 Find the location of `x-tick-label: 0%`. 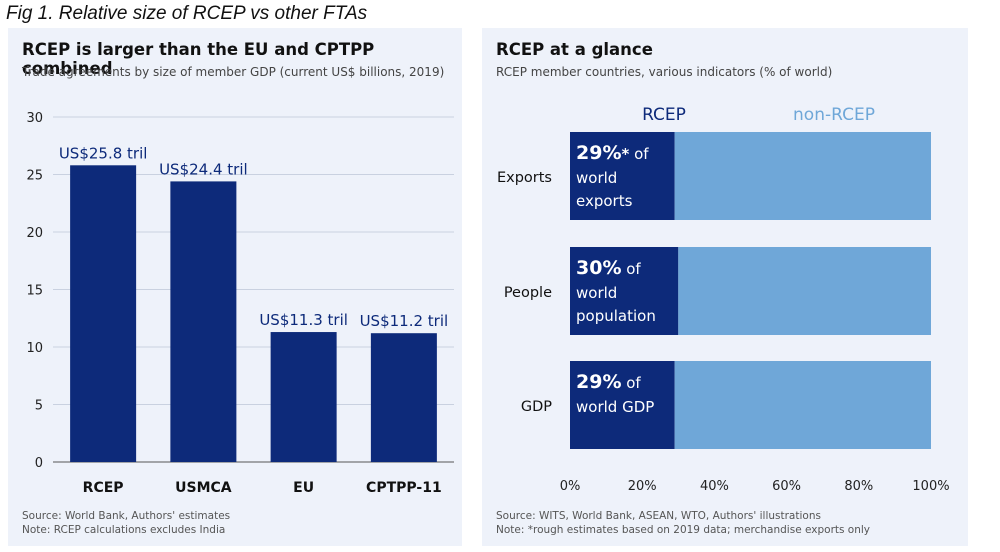

x-tick-label: 0% is located at coordinates (570, 486).